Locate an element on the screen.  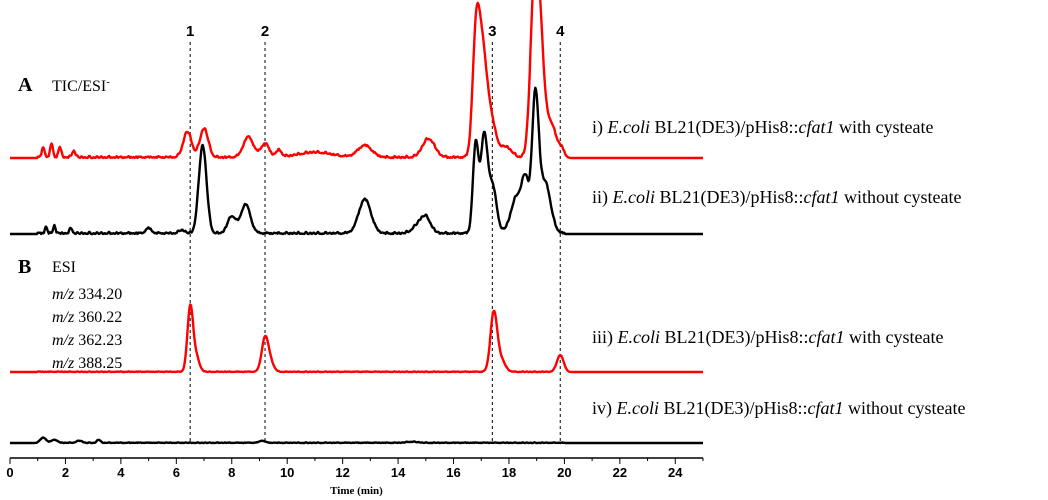
x-tick-label: 2 is located at coordinates (65, 472).